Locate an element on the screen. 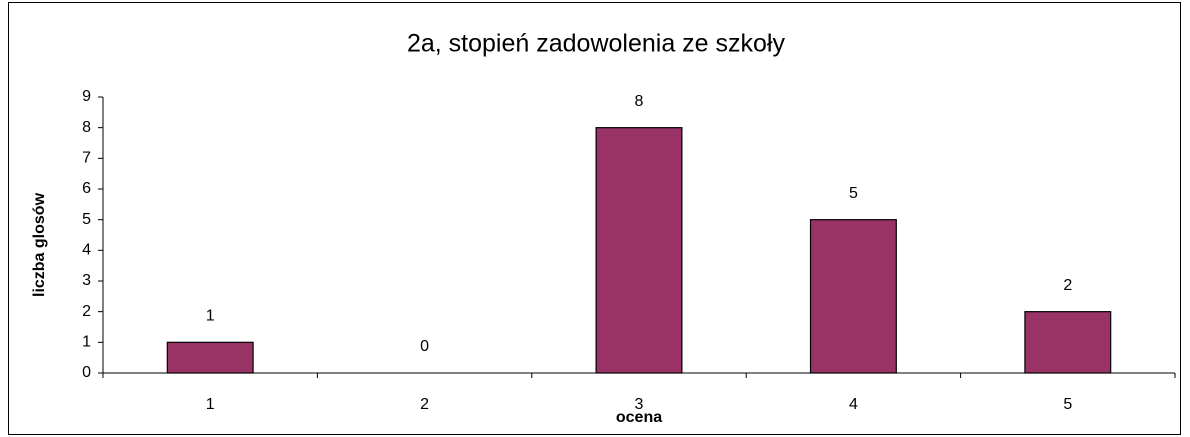  x-tick-label: 4 is located at coordinates (853, 404).